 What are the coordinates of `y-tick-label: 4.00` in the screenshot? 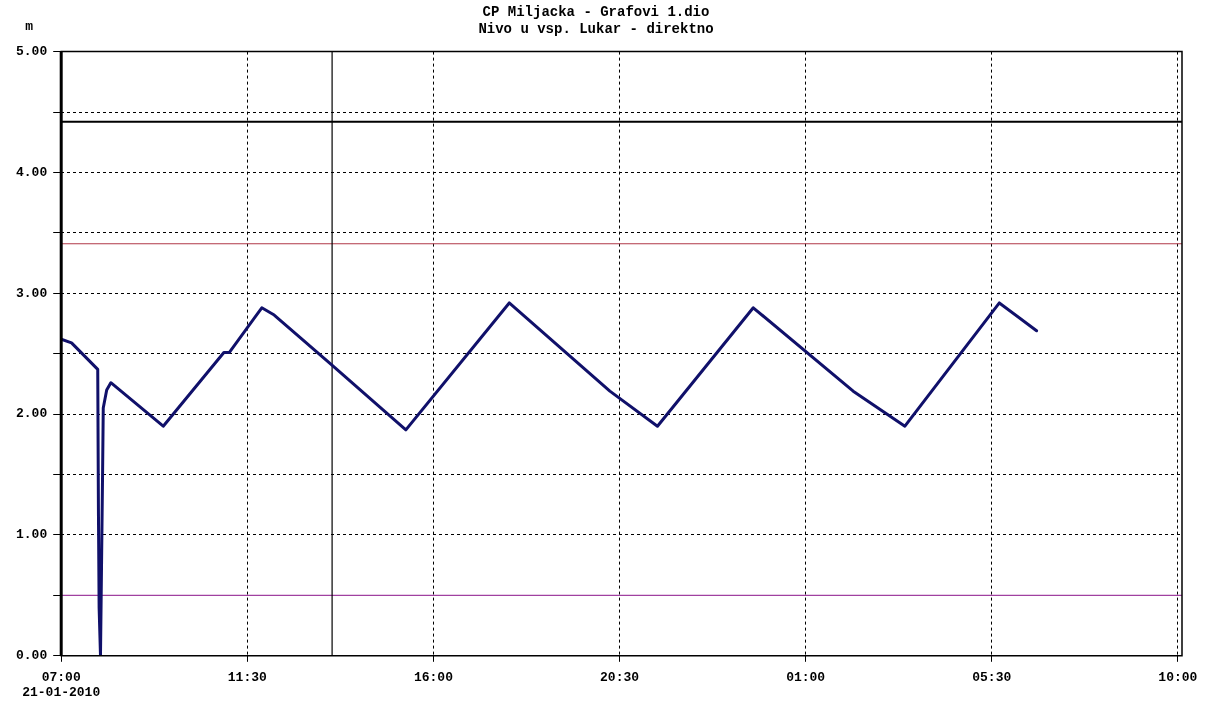 It's located at (31, 172).